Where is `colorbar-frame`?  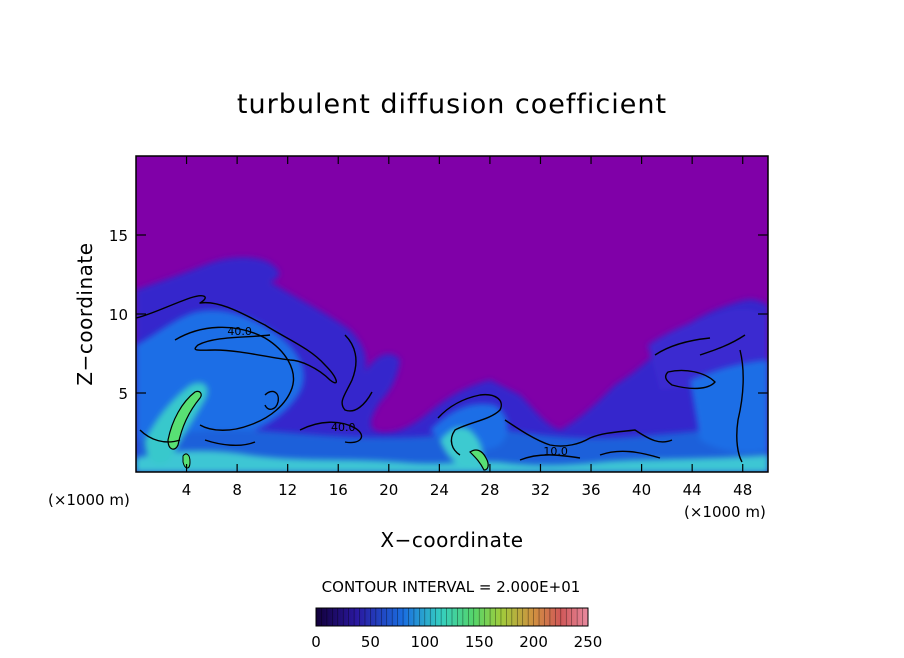 colorbar-frame is located at coordinates (452, 617).